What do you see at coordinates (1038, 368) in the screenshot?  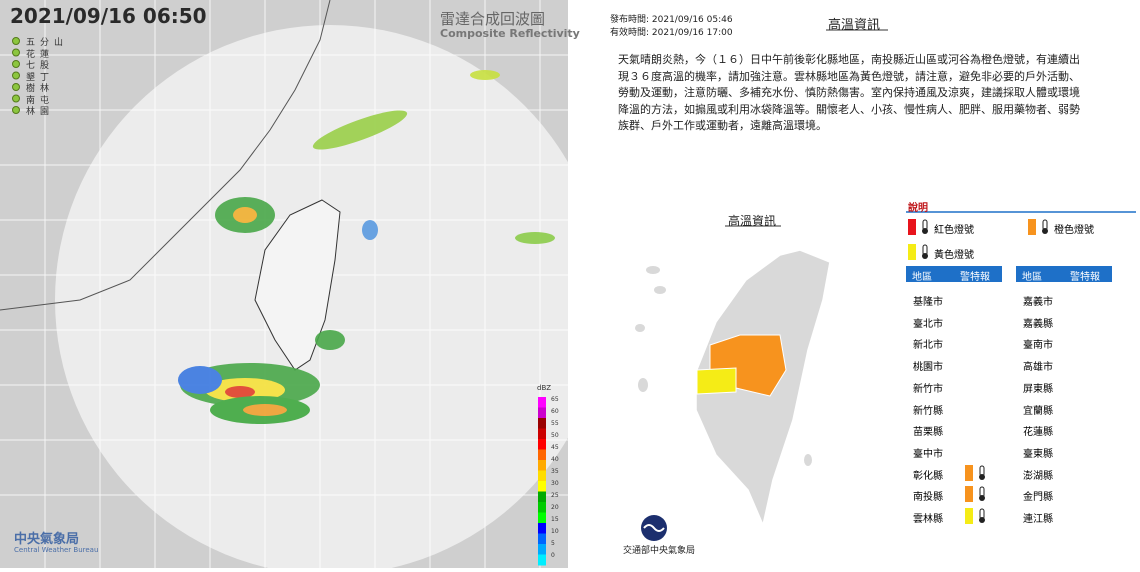 I see `county-name: 高雄市` at bounding box center [1038, 368].